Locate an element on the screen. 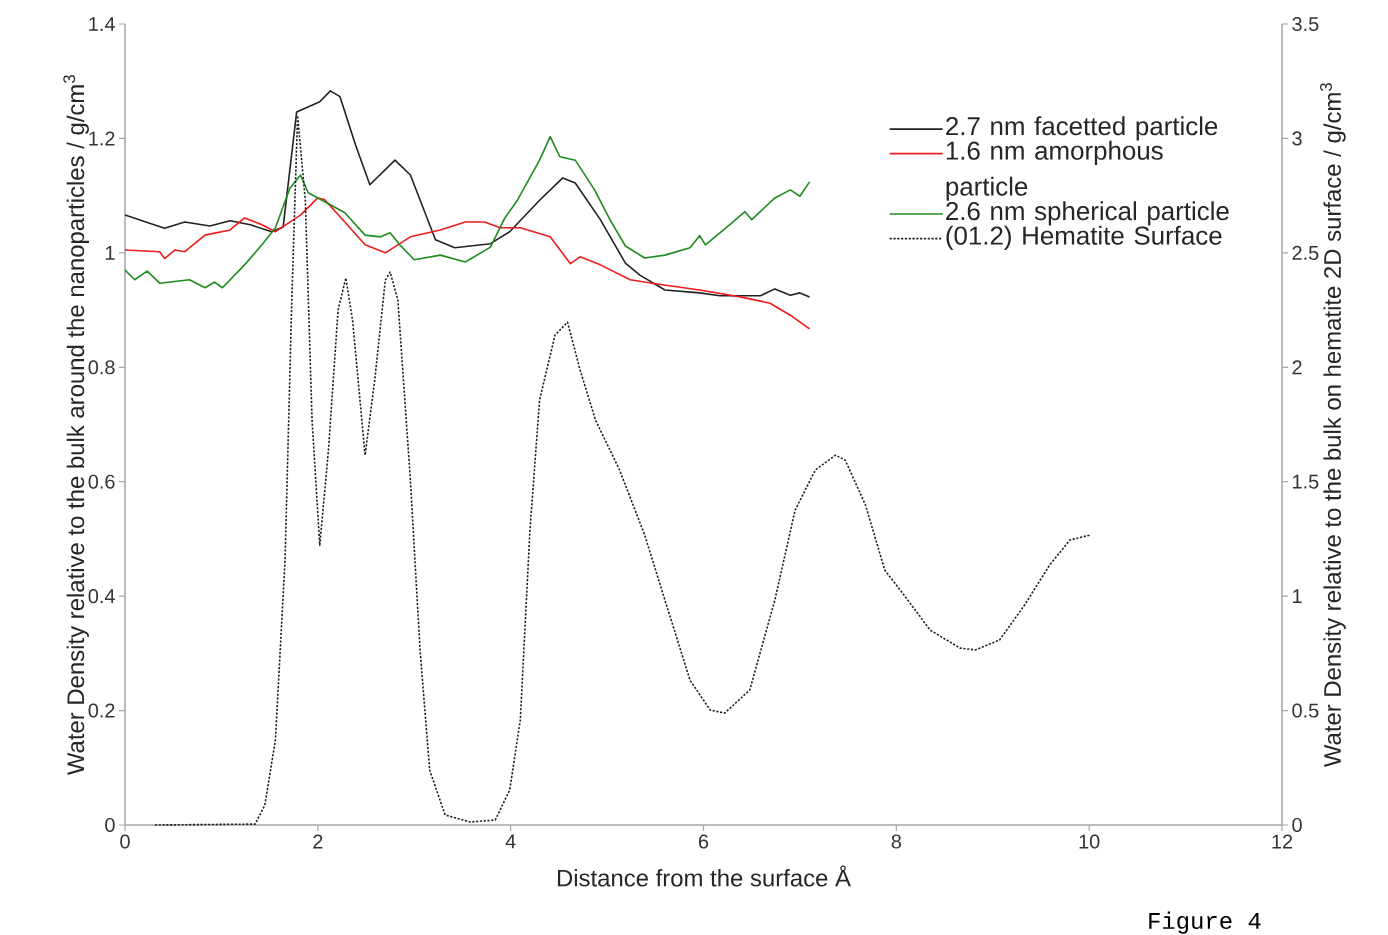  y-tick-label: 0.4 is located at coordinates (101, 596).